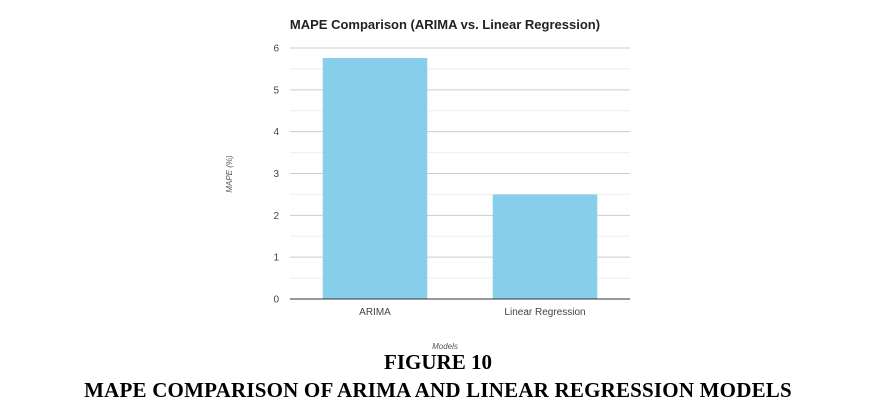 The height and width of the screenshot is (419, 876). Describe the element at coordinates (375, 312) in the screenshot. I see `x-tick-label: ARIMA` at that location.